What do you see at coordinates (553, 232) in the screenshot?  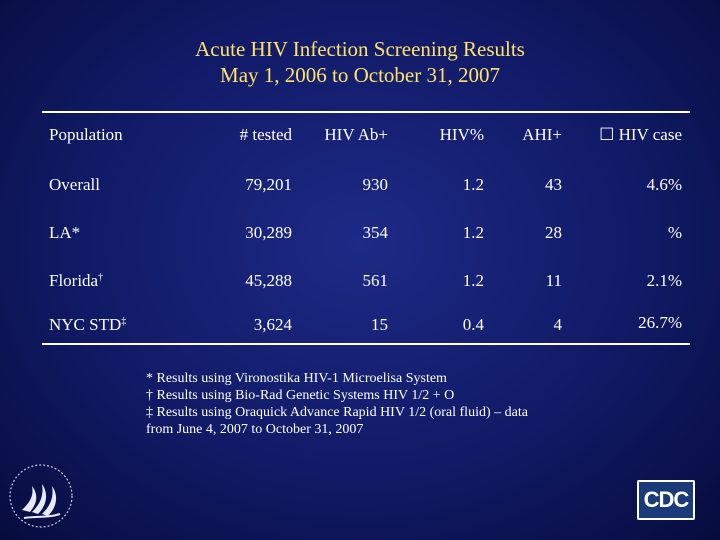 I see `row-la-ahi: 28` at bounding box center [553, 232].